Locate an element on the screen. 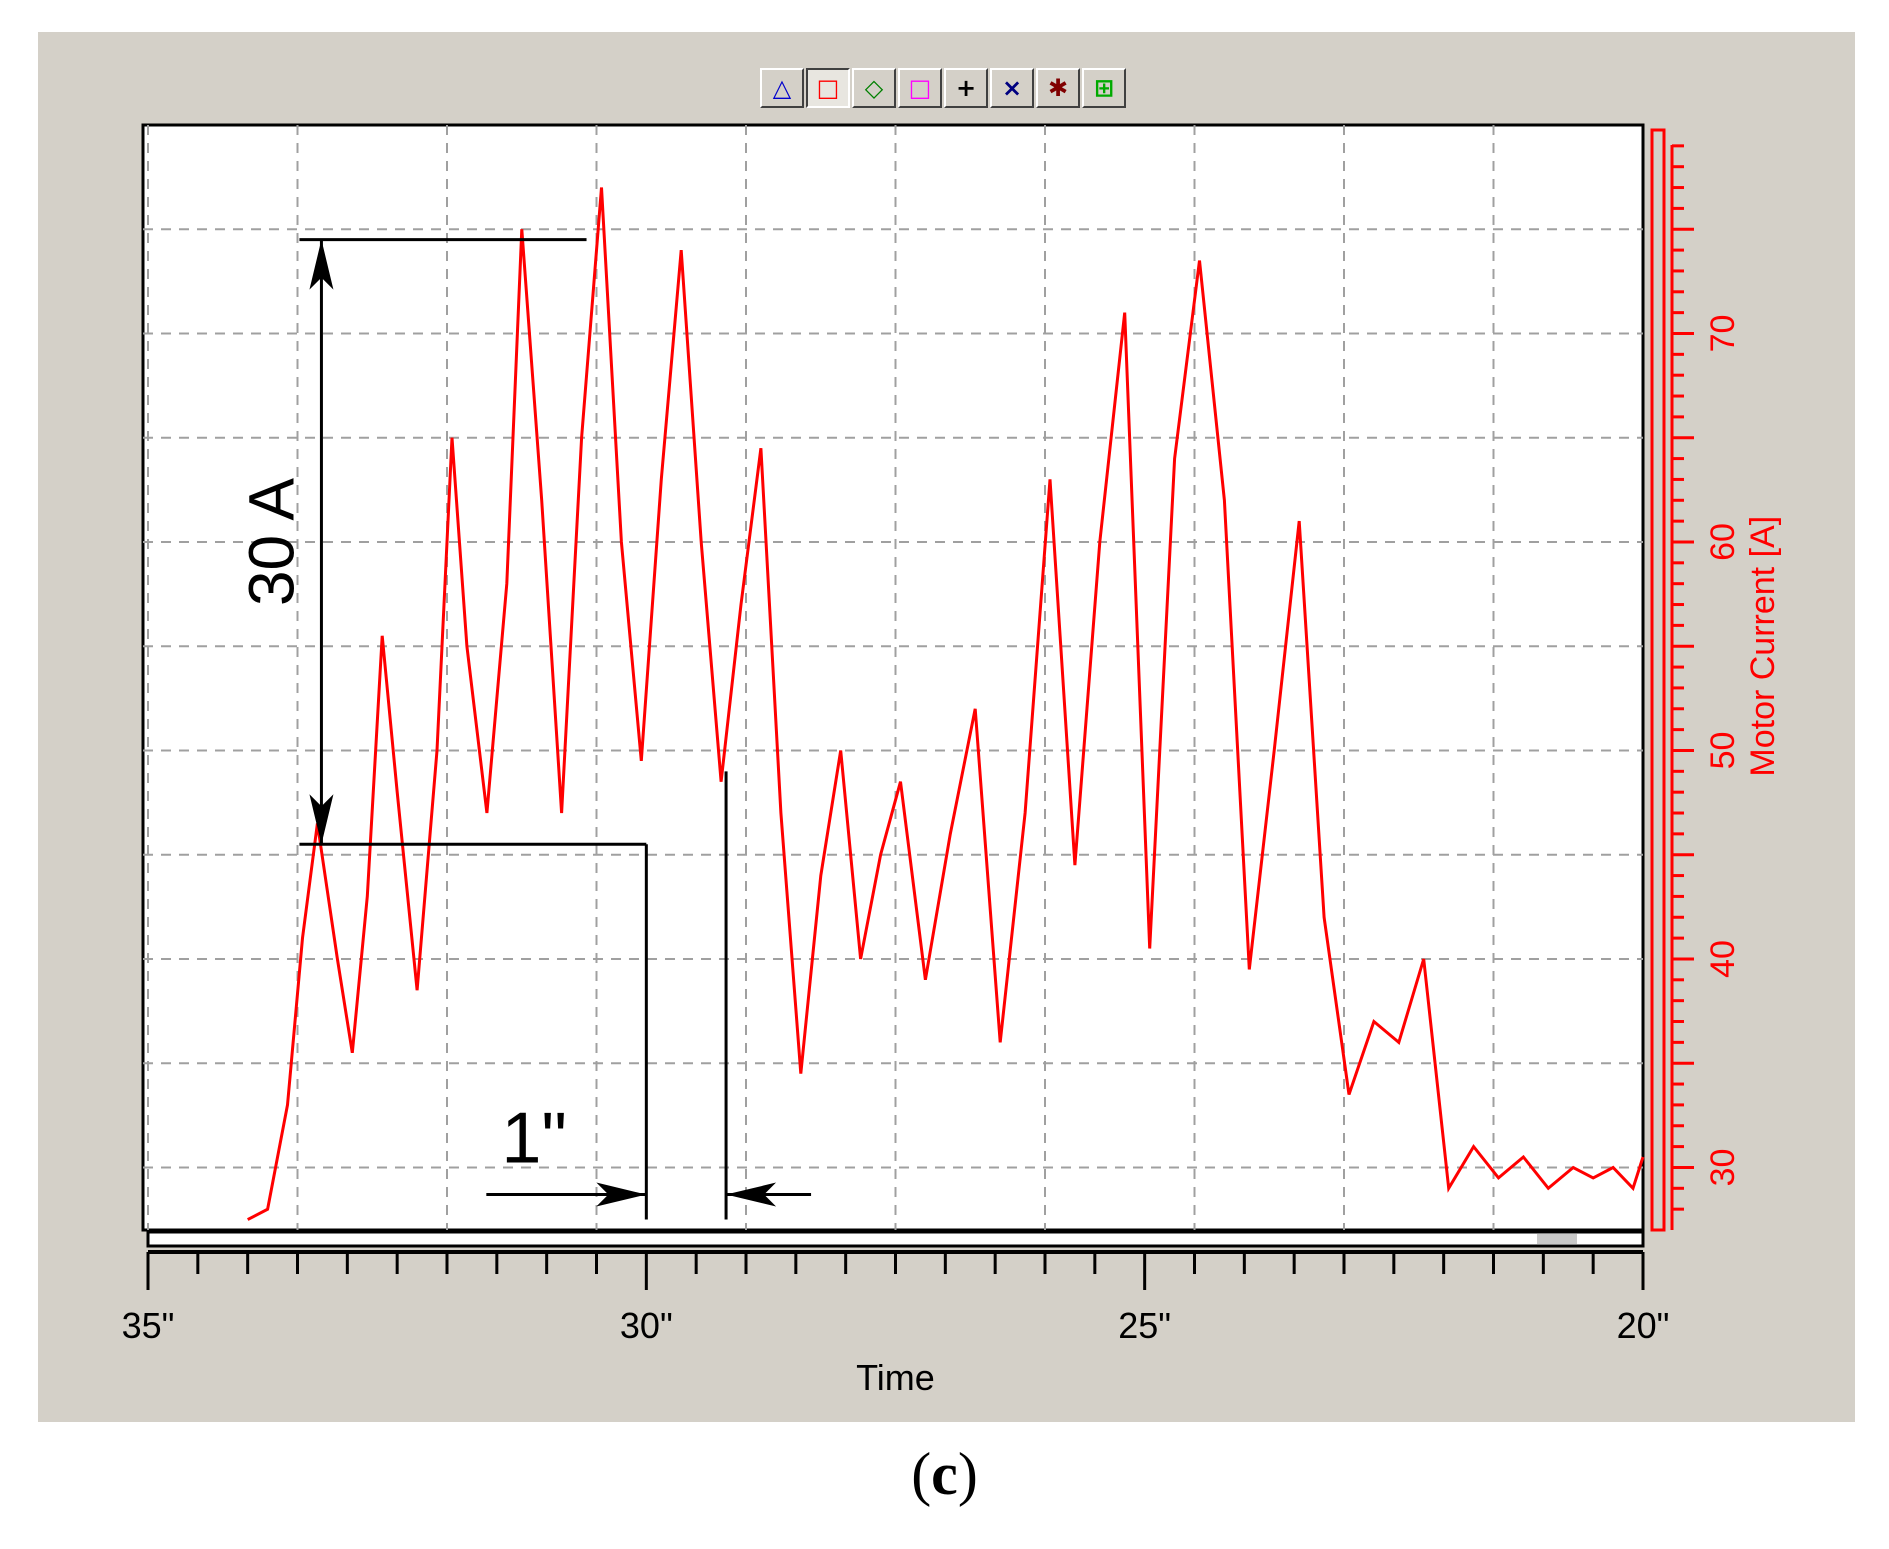 The width and height of the screenshot is (1889, 1549). y-tick-label: 50 is located at coordinates (1723, 751).